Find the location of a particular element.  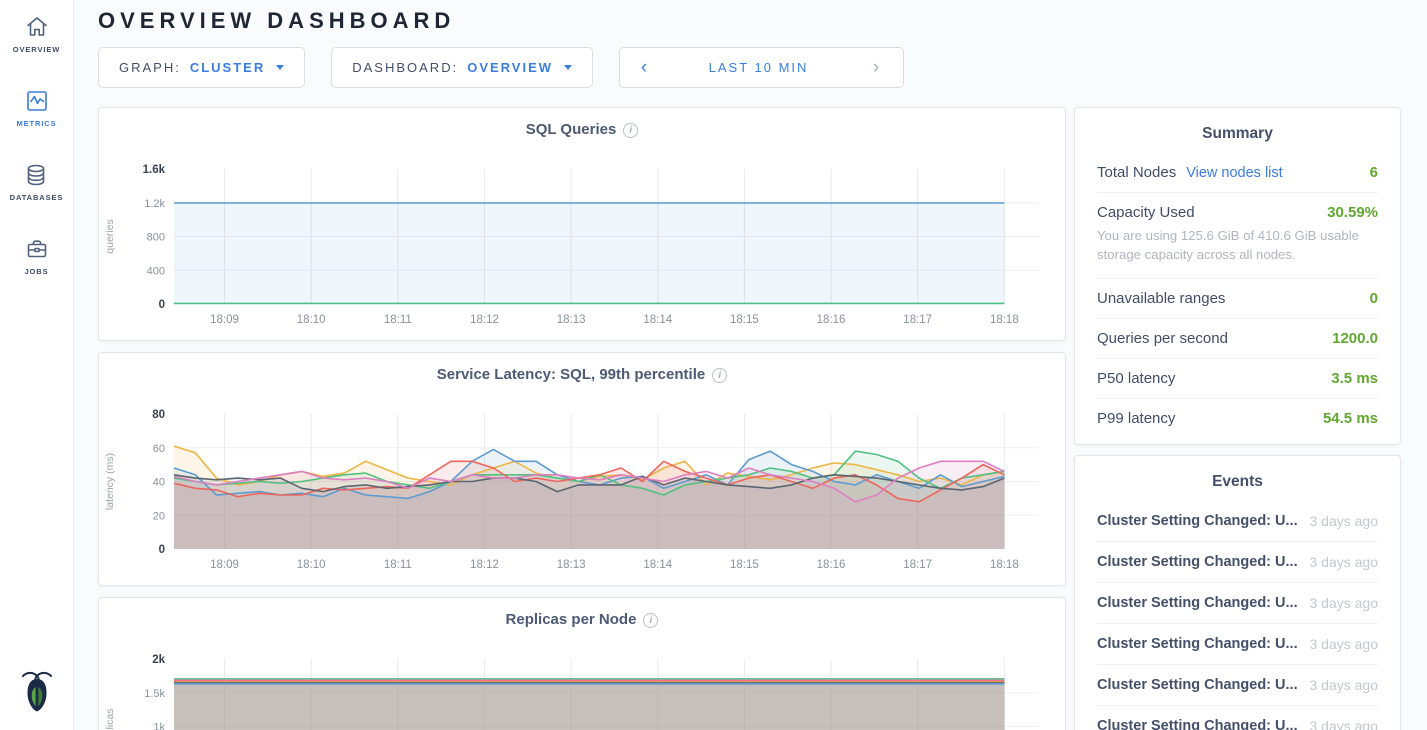

graph-dropdown: GRAPH: CLUSTER is located at coordinates (202, 67).